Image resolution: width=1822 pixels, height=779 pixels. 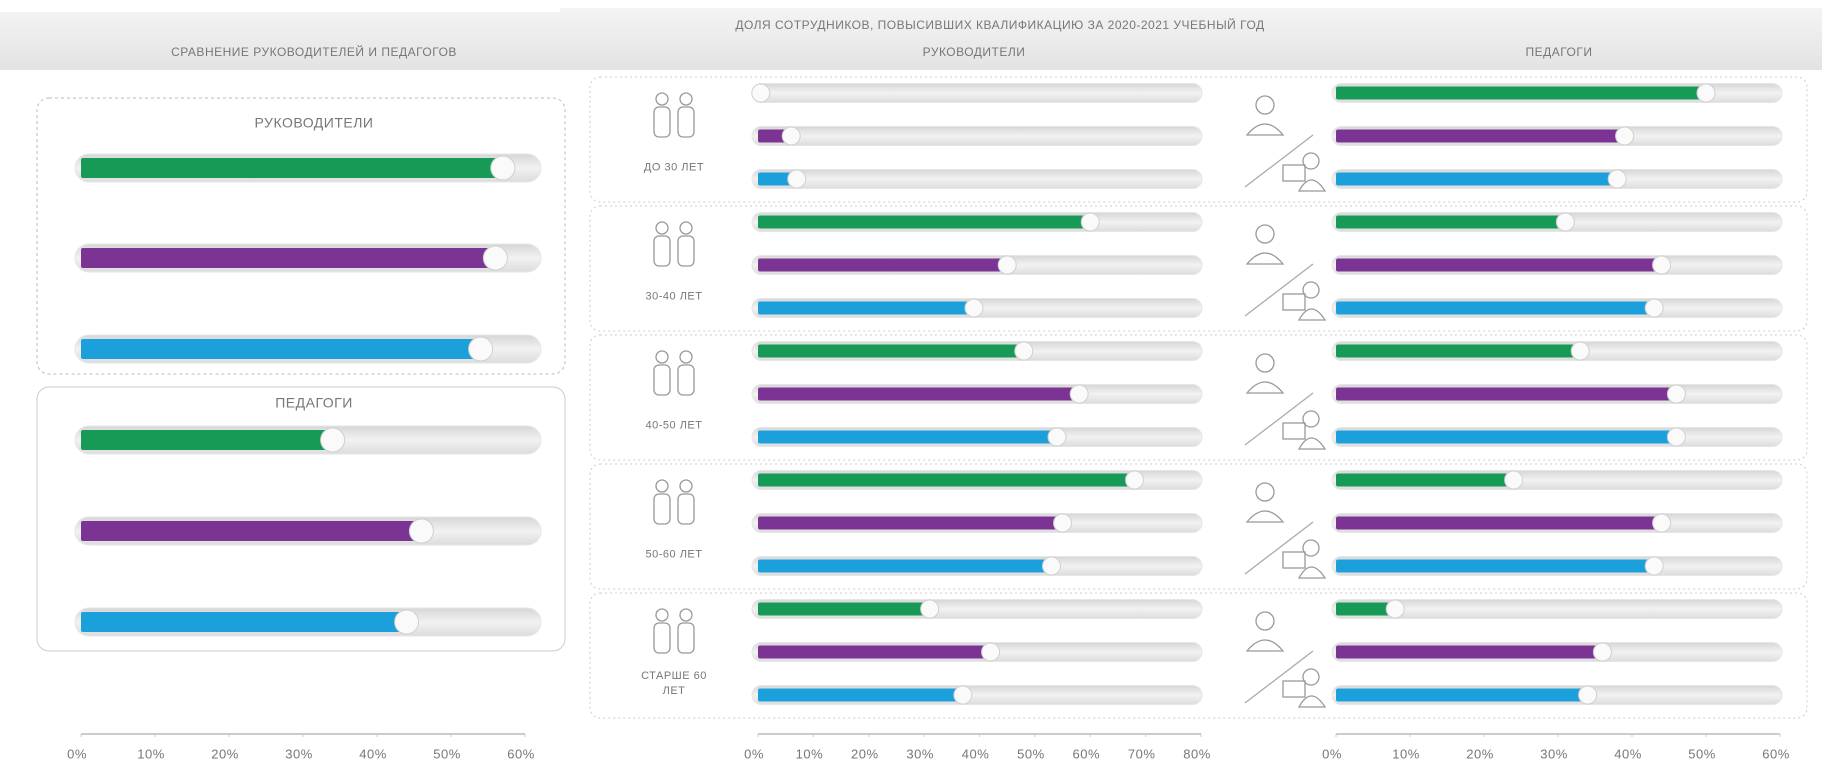 I want to click on x-tick-label: 70%, so click(x=1142, y=753).